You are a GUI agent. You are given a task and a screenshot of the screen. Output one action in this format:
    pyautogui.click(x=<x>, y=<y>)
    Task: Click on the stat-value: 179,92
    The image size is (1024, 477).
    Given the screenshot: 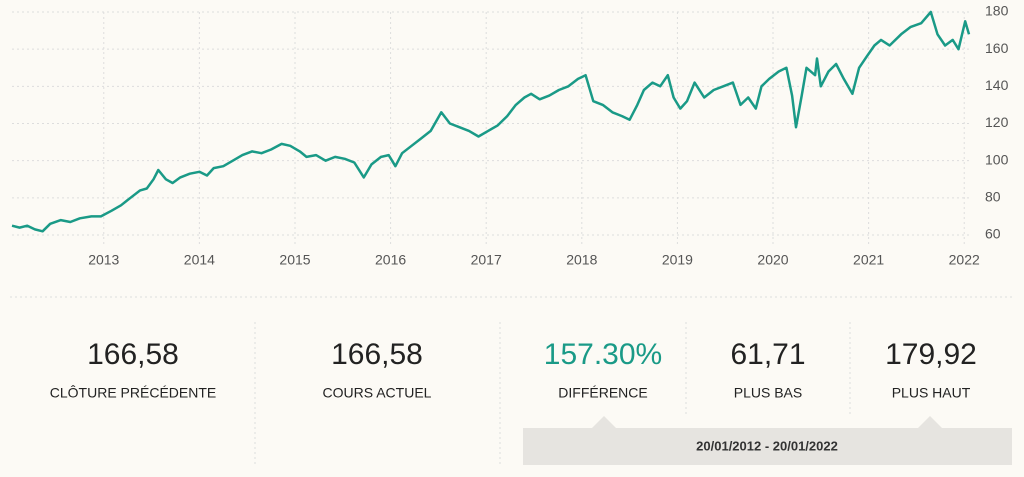 What is the action you would take?
    pyautogui.click(x=931, y=354)
    